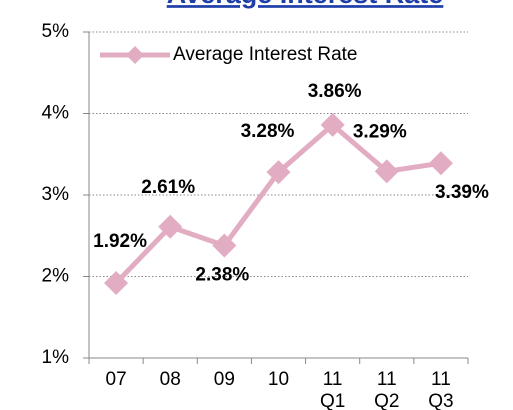 The image size is (513, 410). I want to click on value-label: 3.29%, so click(380, 131).